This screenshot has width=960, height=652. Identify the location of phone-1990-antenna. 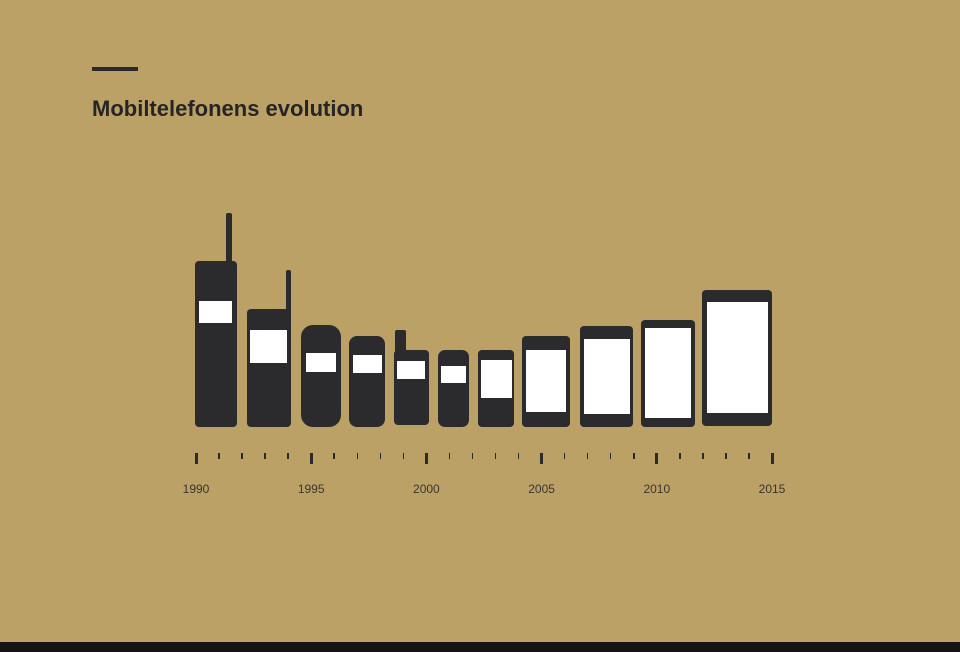
(229, 238).